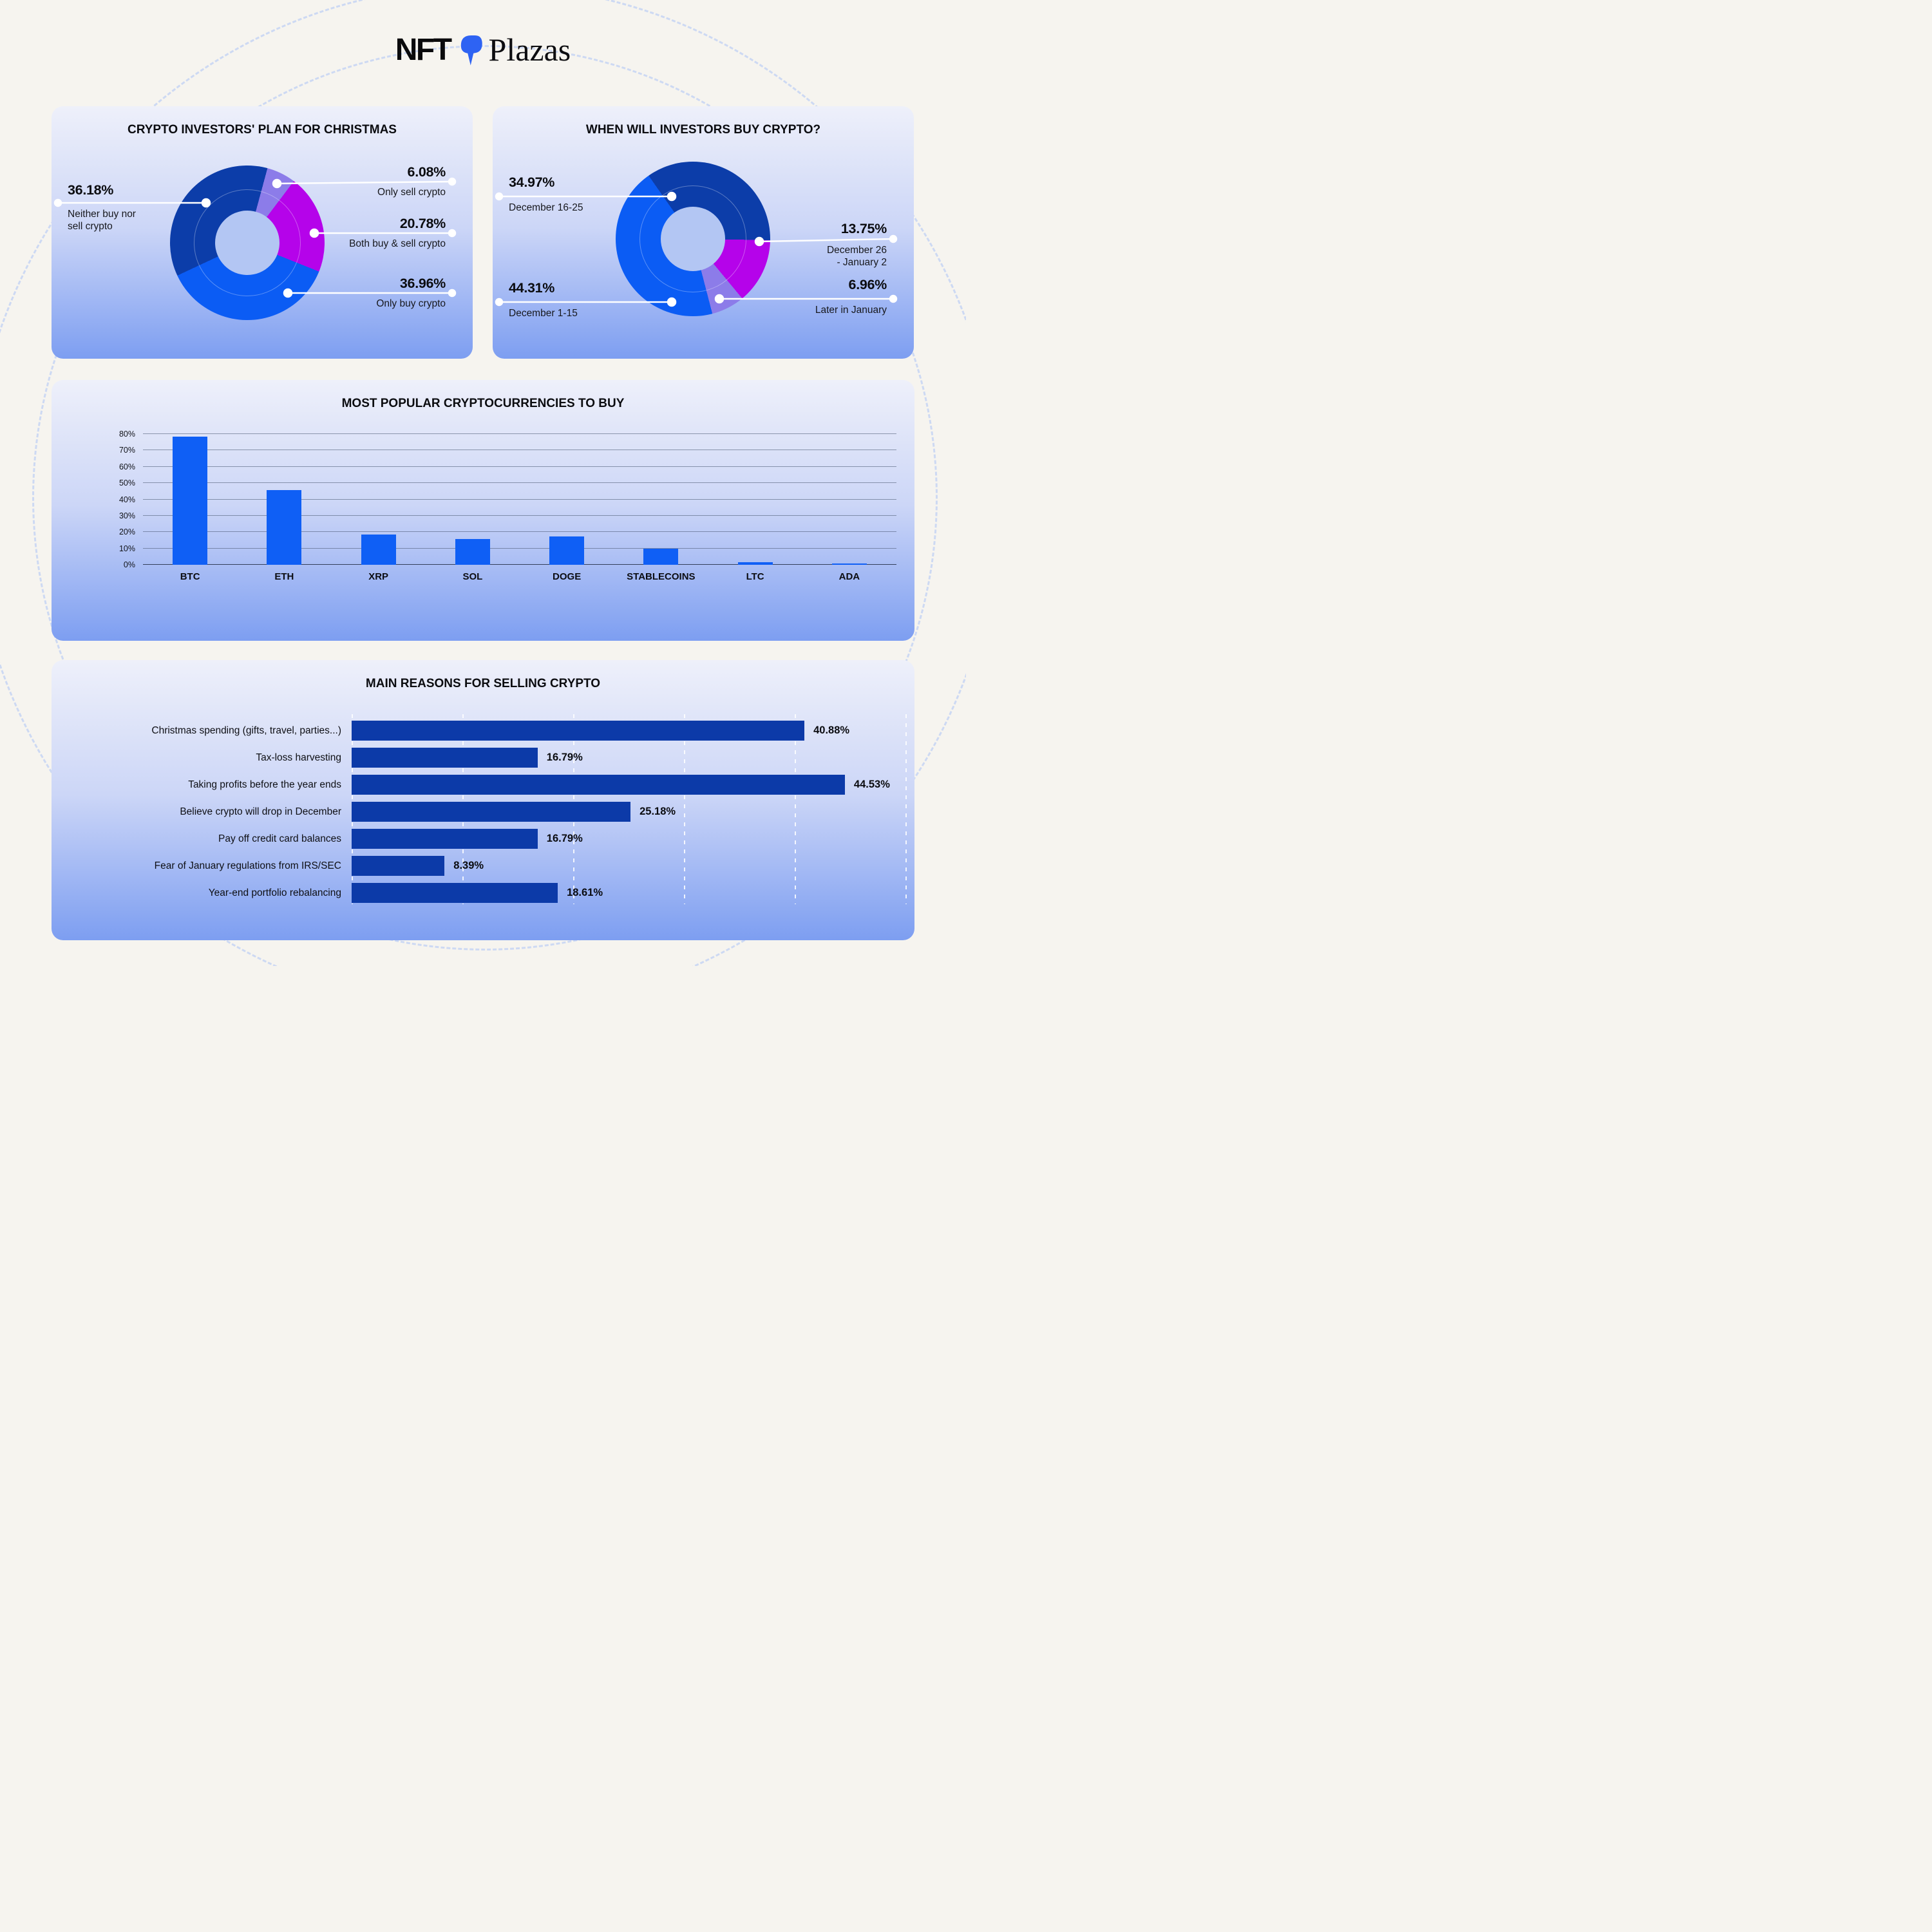  I want to click on bar-track: 25.18%, so click(624, 812).